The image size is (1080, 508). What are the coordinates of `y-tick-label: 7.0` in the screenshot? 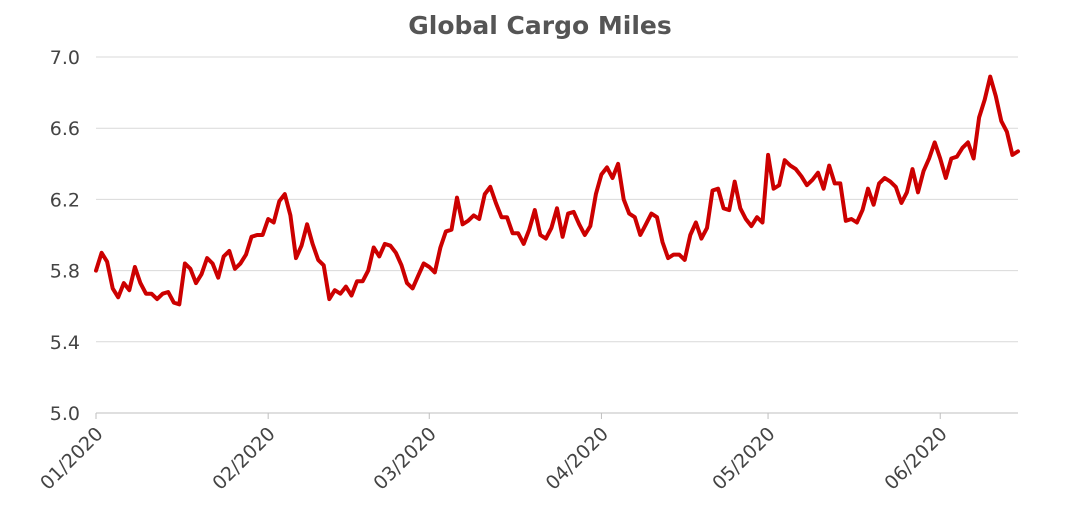 It's located at (65, 58).